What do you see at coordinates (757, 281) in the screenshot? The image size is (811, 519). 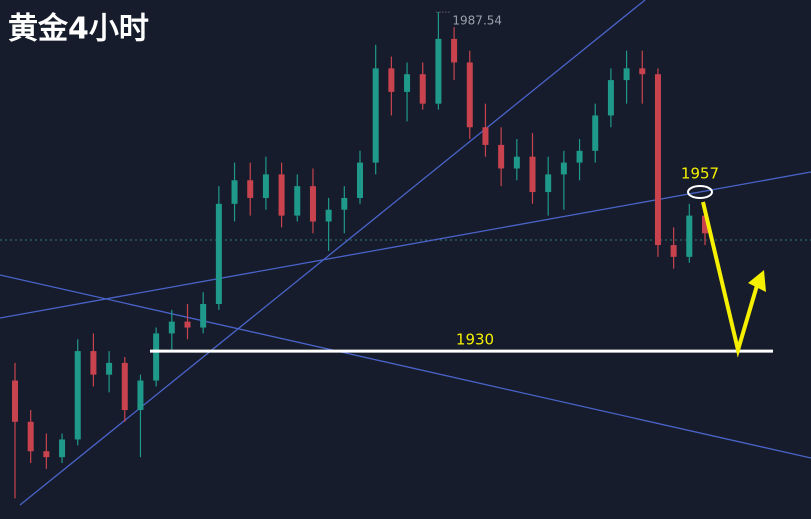 I see `arrow-head` at bounding box center [757, 281].